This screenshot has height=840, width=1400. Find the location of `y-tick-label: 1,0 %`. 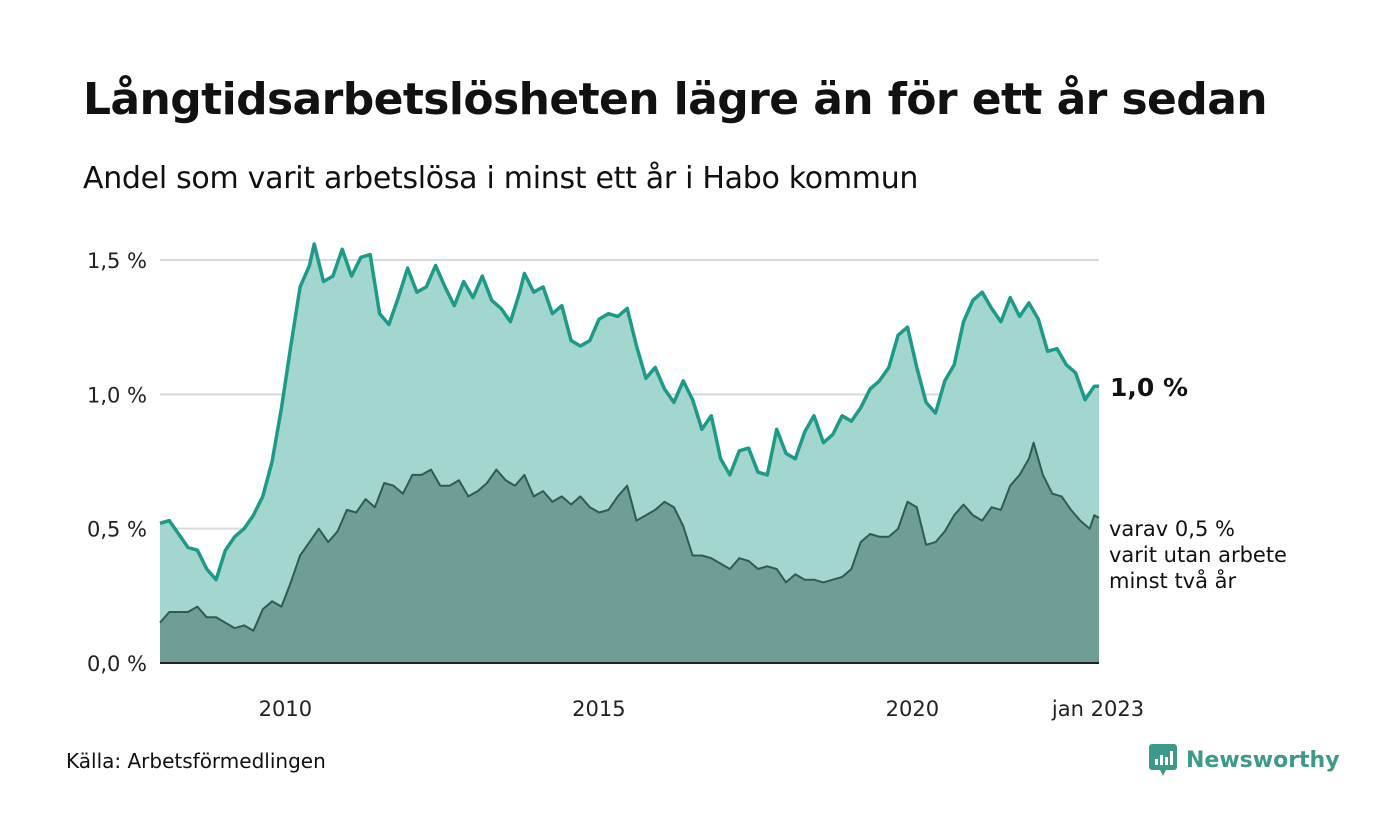

y-tick-label: 1,0 % is located at coordinates (117, 395).